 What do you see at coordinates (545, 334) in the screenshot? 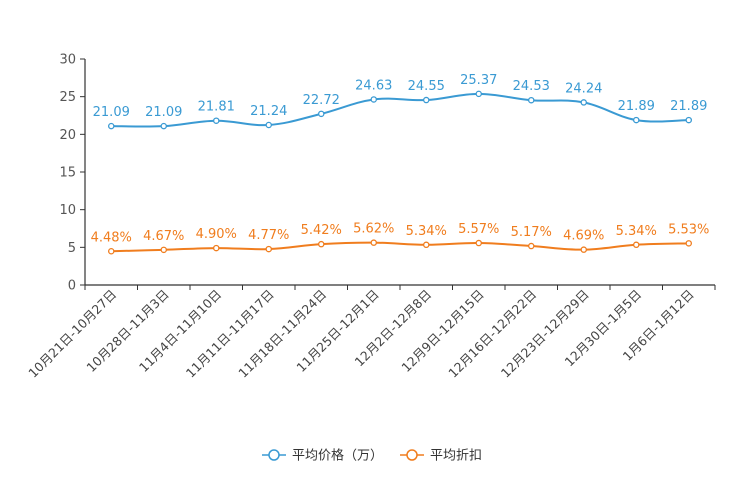
I see `x-tick-label: 12月23日-12月29日` at bounding box center [545, 334].